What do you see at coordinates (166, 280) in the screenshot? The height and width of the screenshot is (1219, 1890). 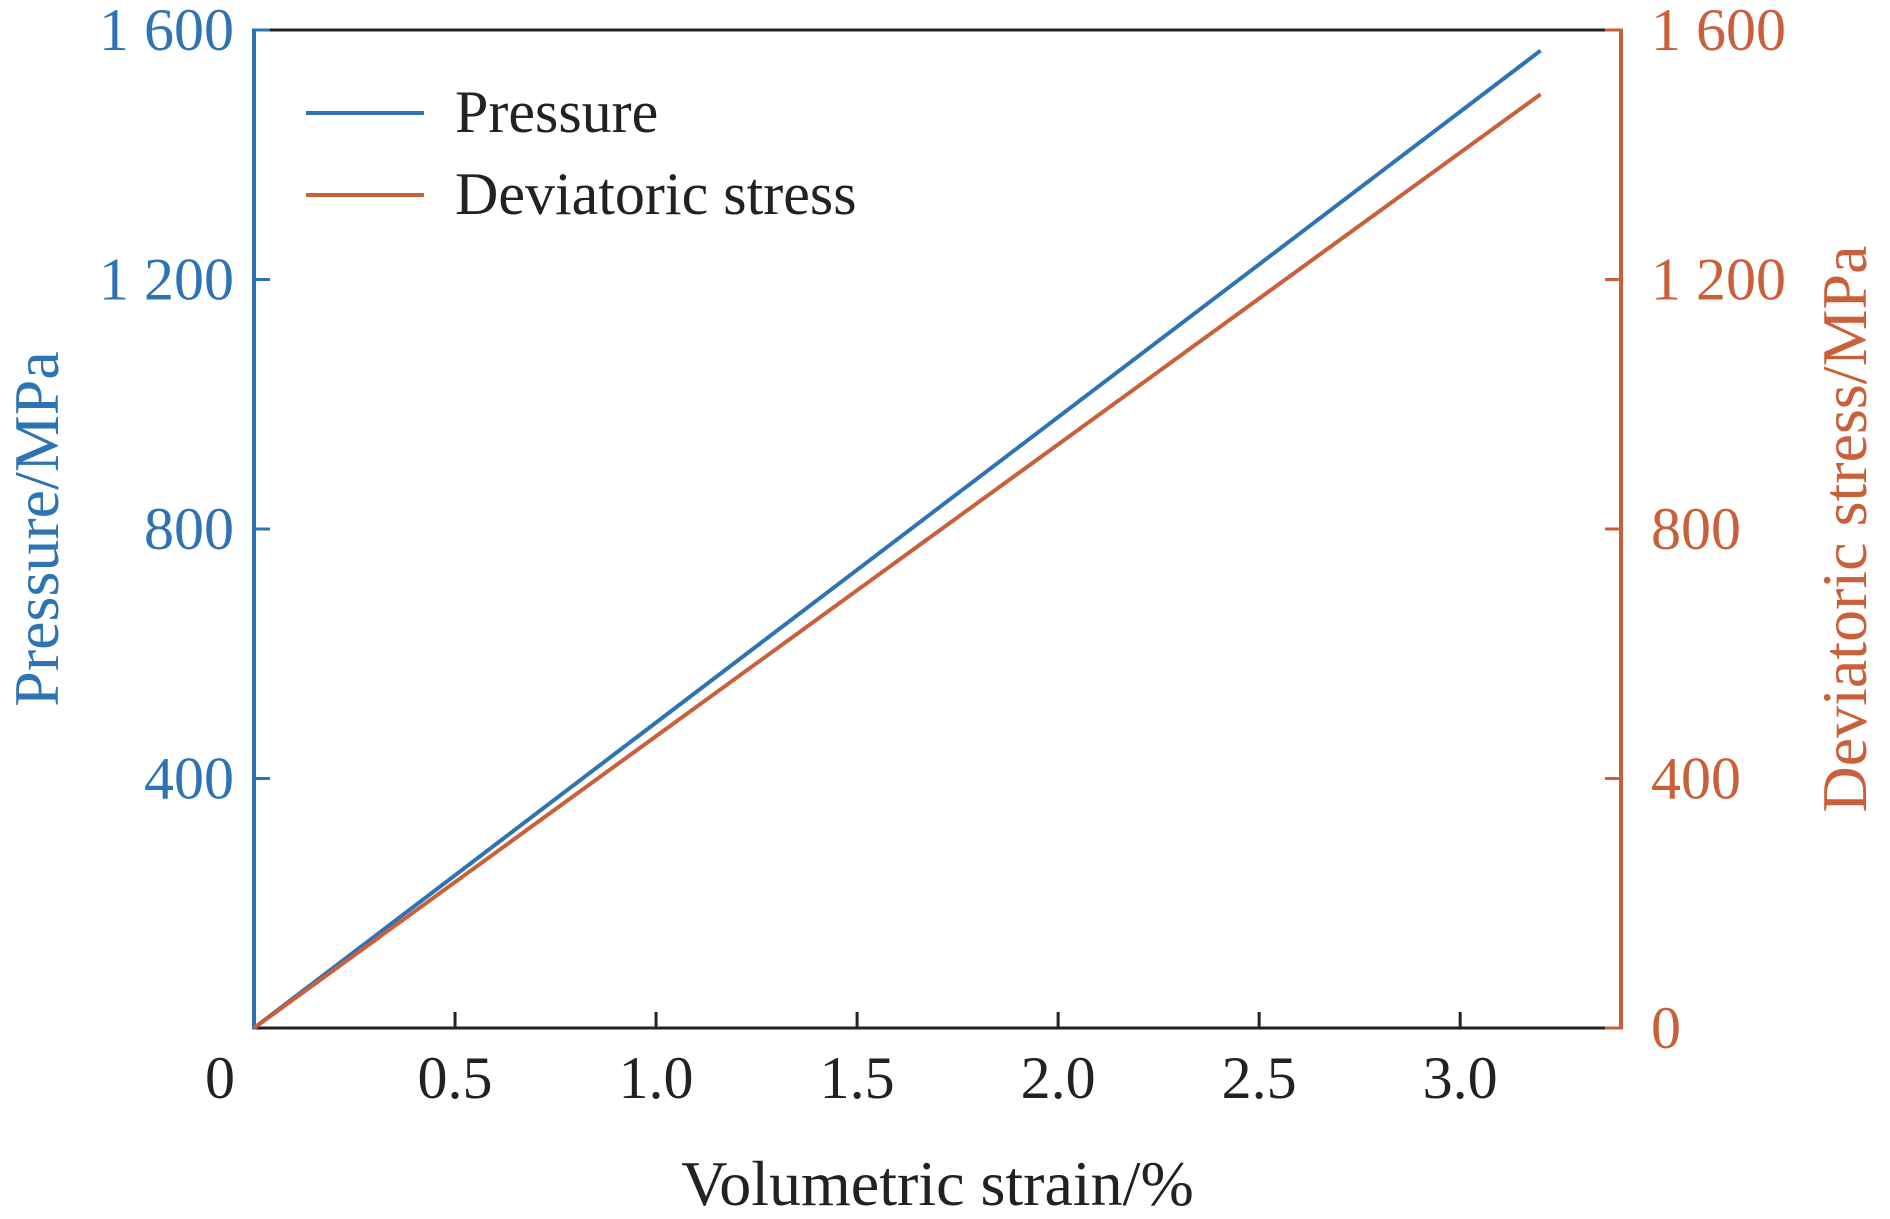 I see `y-left-tick-label: 1 200` at bounding box center [166, 280].